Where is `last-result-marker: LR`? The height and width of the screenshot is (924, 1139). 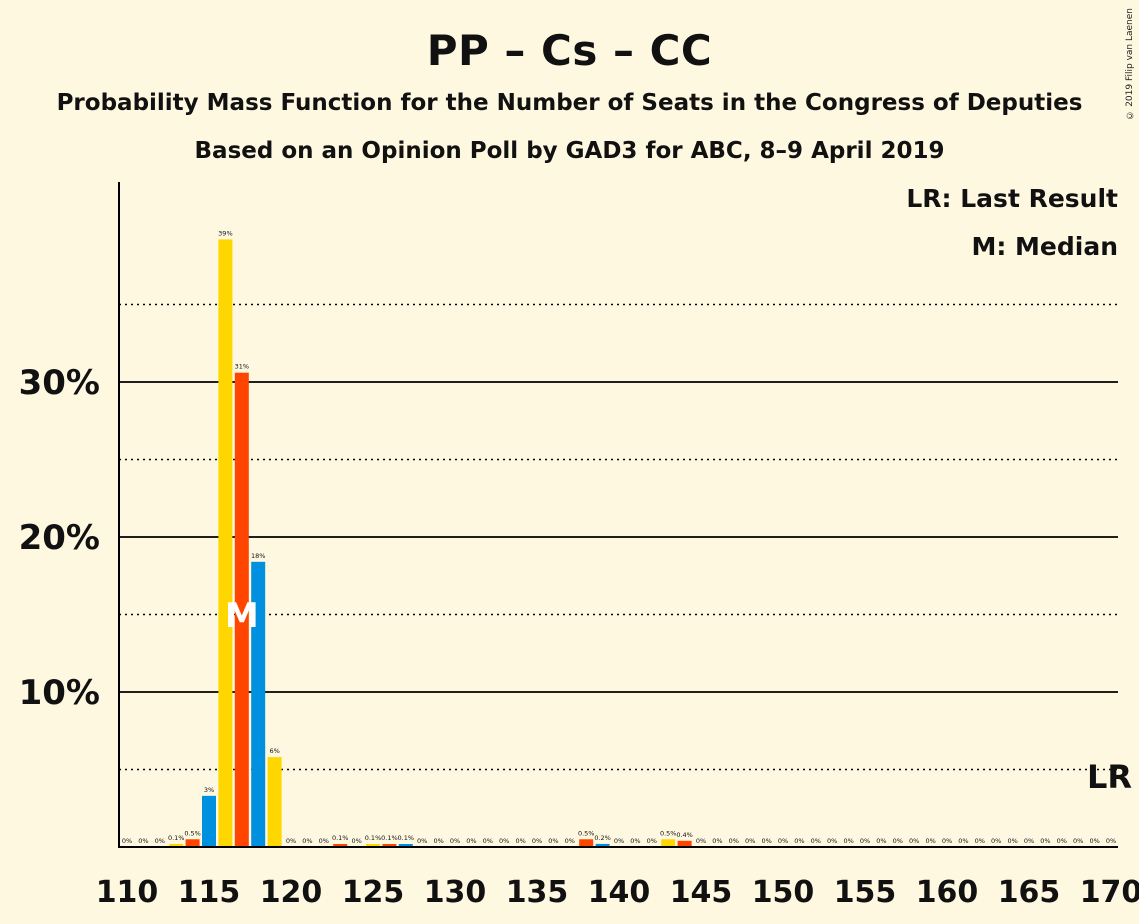
last-result-marker: LR is located at coordinates (1109, 777).